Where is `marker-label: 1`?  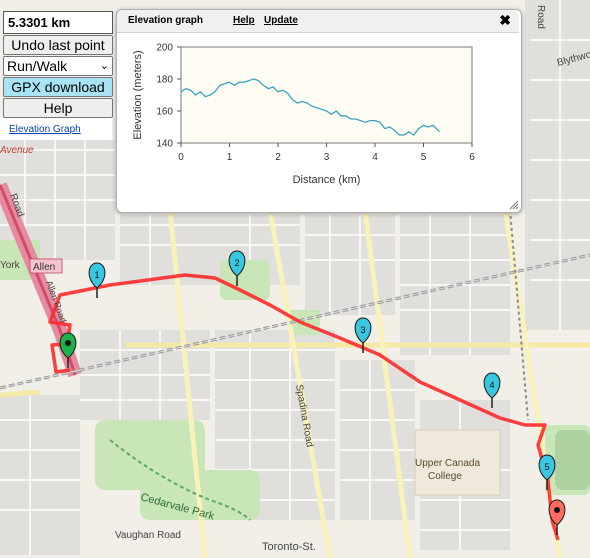 marker-label: 1 is located at coordinates (96, 275).